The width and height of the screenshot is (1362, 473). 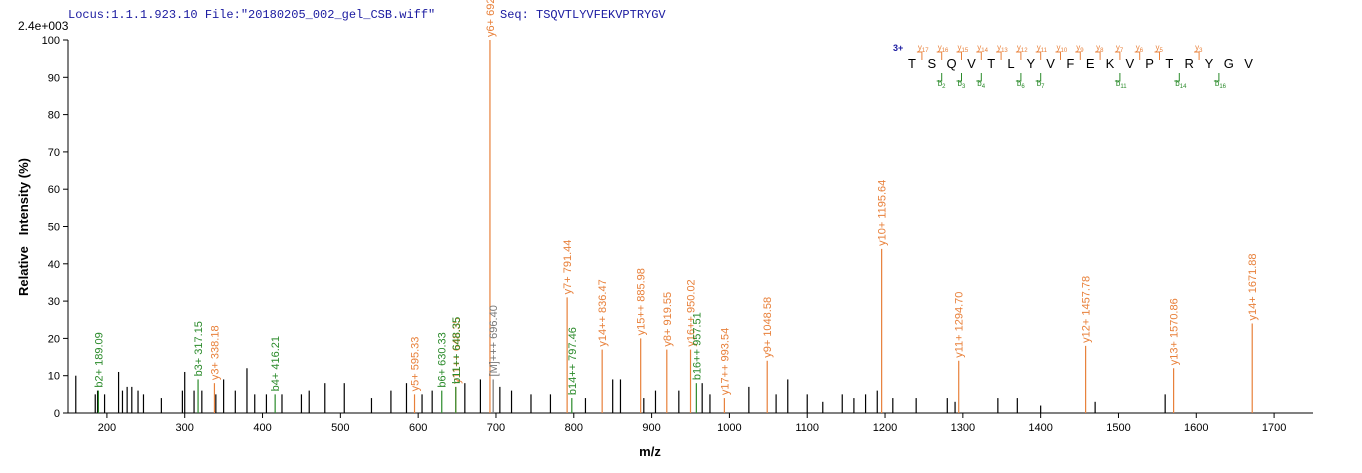 I want to click on y-tick-label: 100, so click(x=51, y=41).